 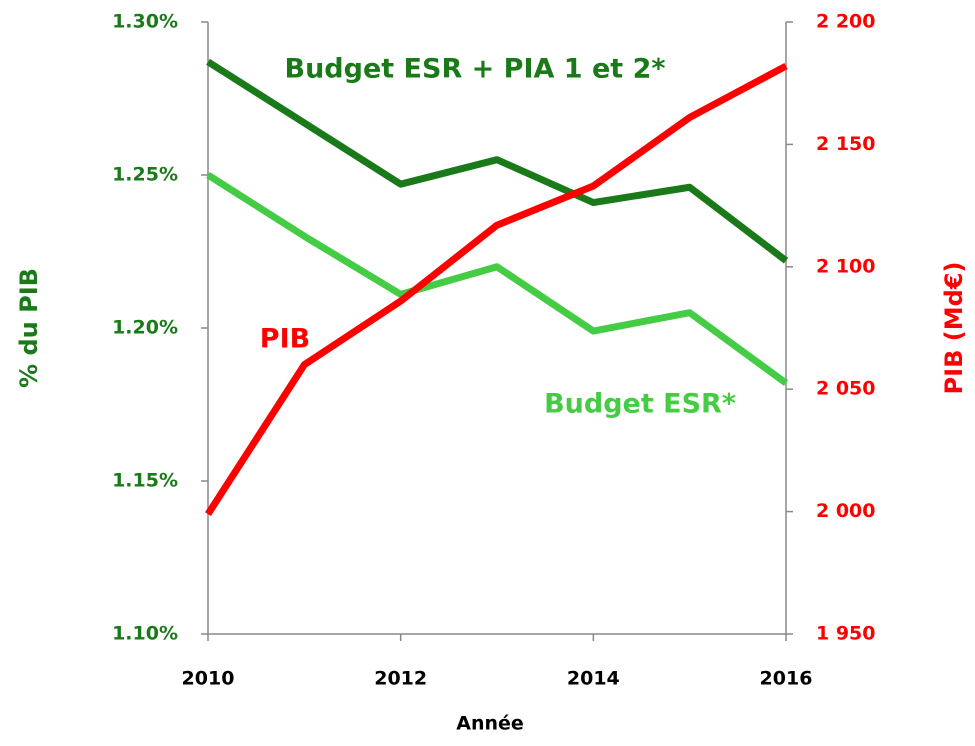 I want to click on y-tick-label: 1.30%, so click(x=145, y=22).